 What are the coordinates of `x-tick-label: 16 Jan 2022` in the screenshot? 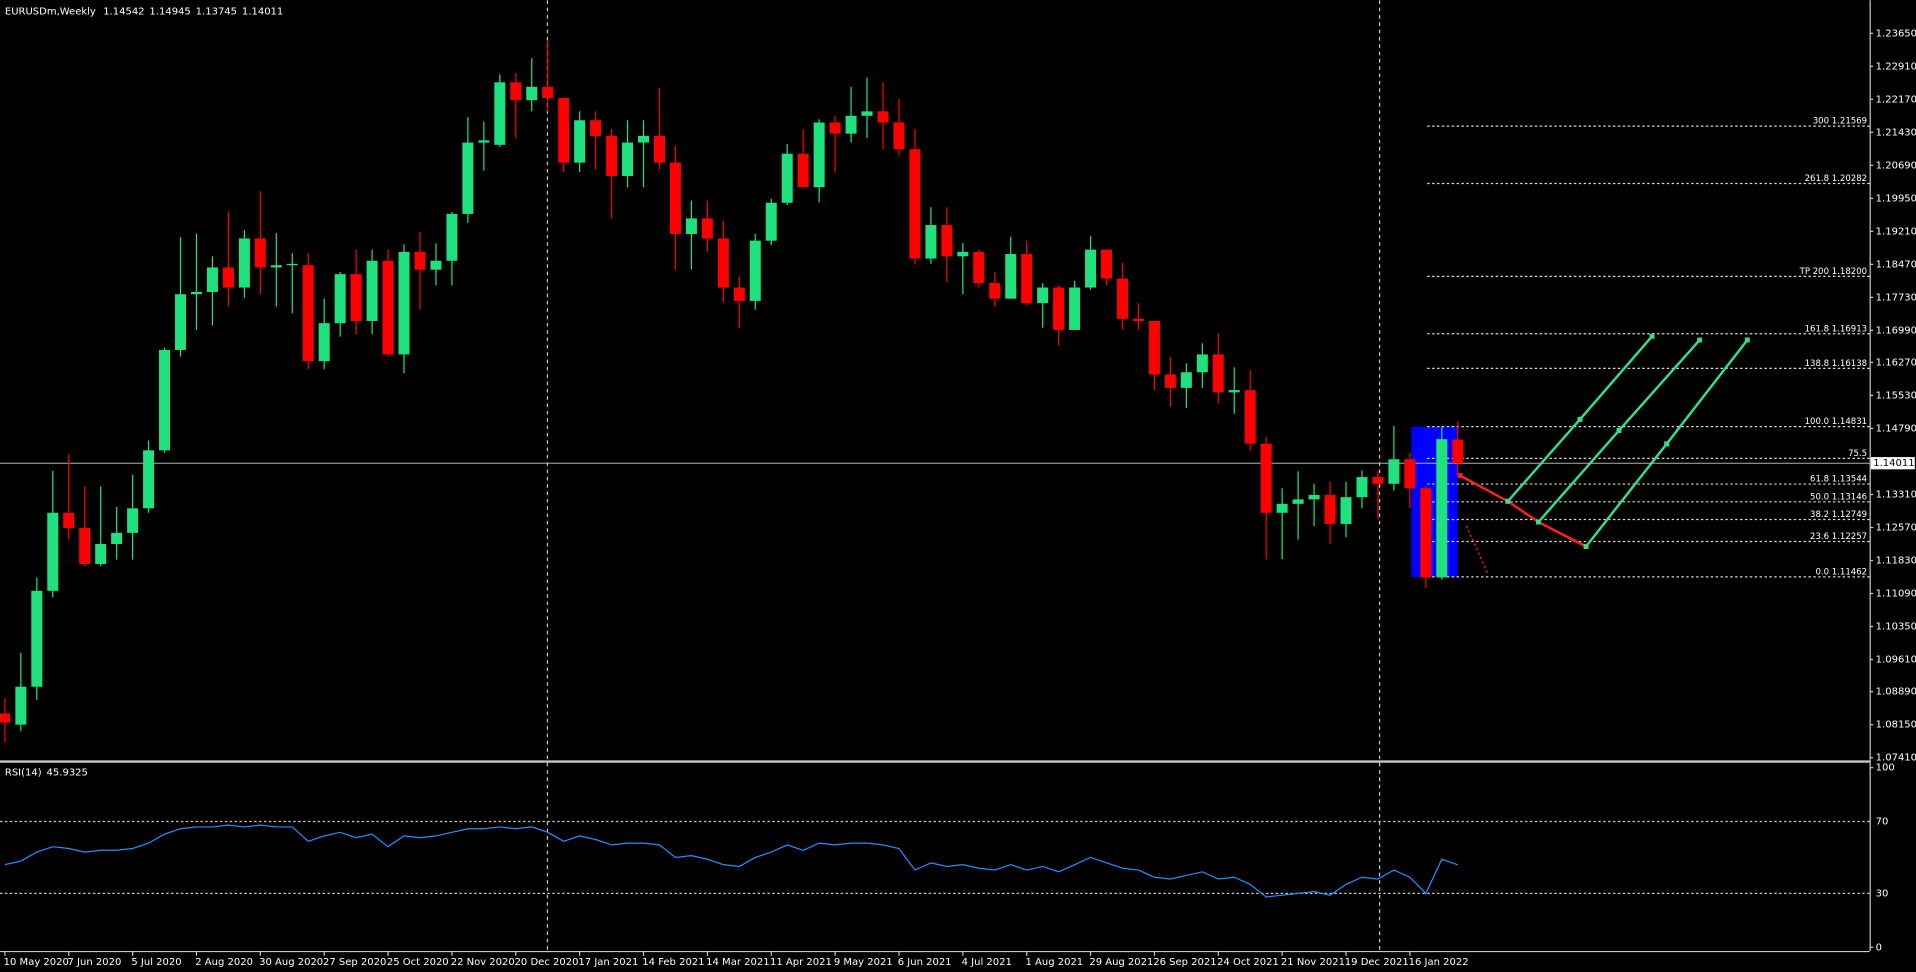 It's located at (1439, 962).